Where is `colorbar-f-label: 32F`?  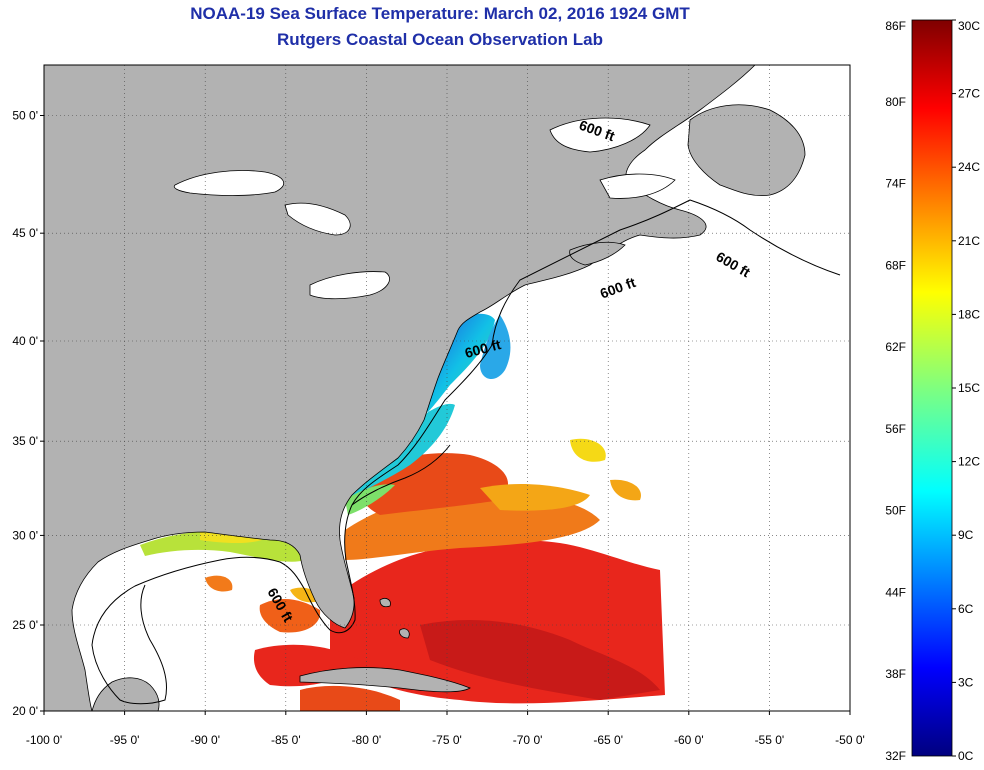
colorbar-f-label: 32F is located at coordinates (895, 756).